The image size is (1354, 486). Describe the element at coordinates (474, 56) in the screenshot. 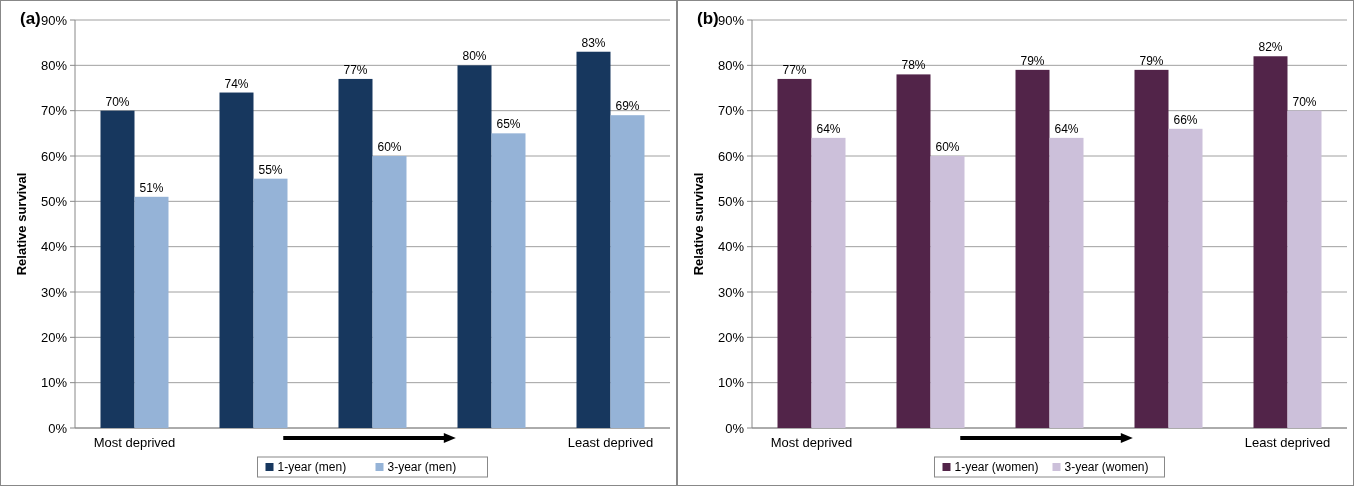

I see `data-label: 80%` at that location.